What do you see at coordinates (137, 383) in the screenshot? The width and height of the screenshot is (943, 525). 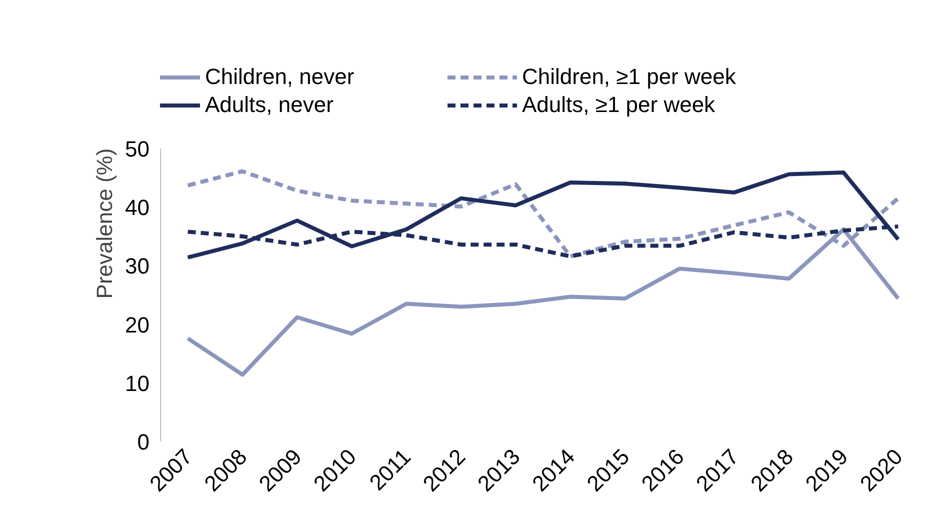 I see `y-tick-label: 10` at bounding box center [137, 383].